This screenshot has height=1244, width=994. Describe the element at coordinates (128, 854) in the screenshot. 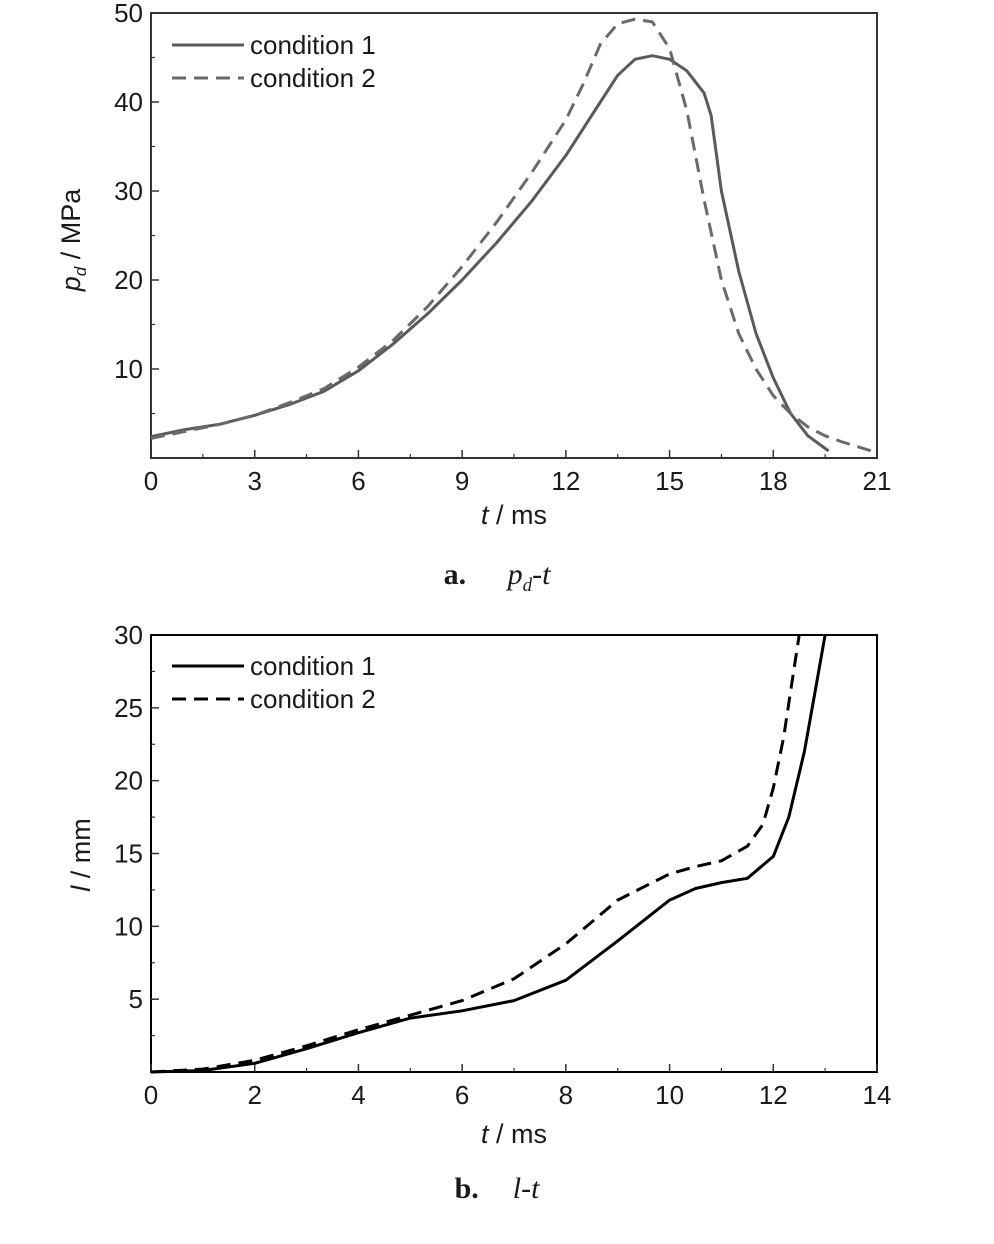

I see `y-tick-label: 15` at that location.